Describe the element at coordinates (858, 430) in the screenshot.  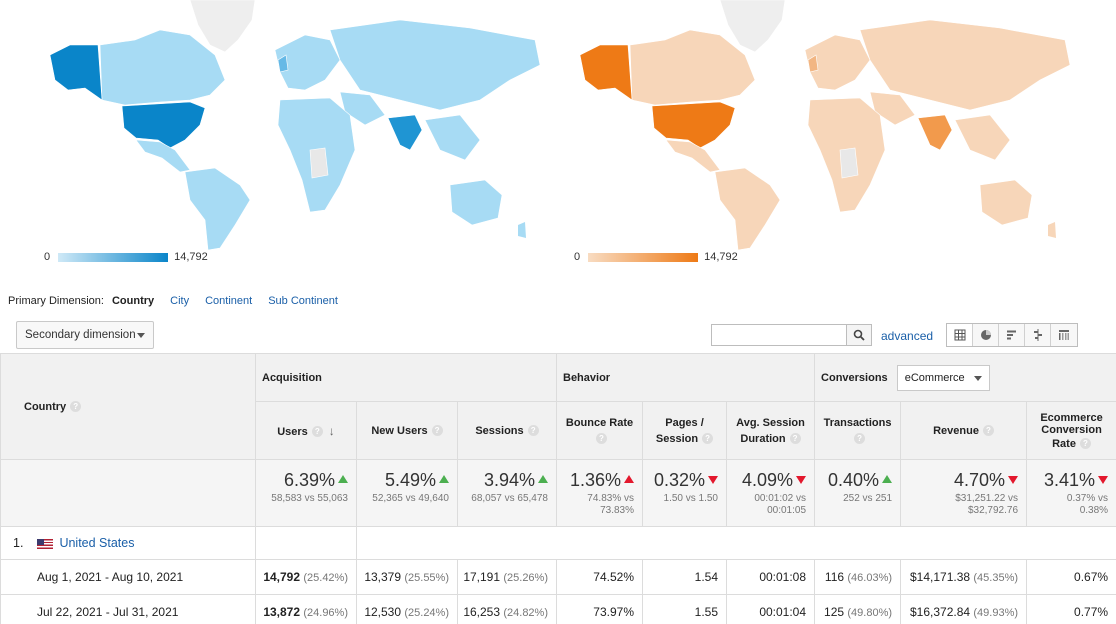
I see `transactions-column-header: Transactions?` at that location.